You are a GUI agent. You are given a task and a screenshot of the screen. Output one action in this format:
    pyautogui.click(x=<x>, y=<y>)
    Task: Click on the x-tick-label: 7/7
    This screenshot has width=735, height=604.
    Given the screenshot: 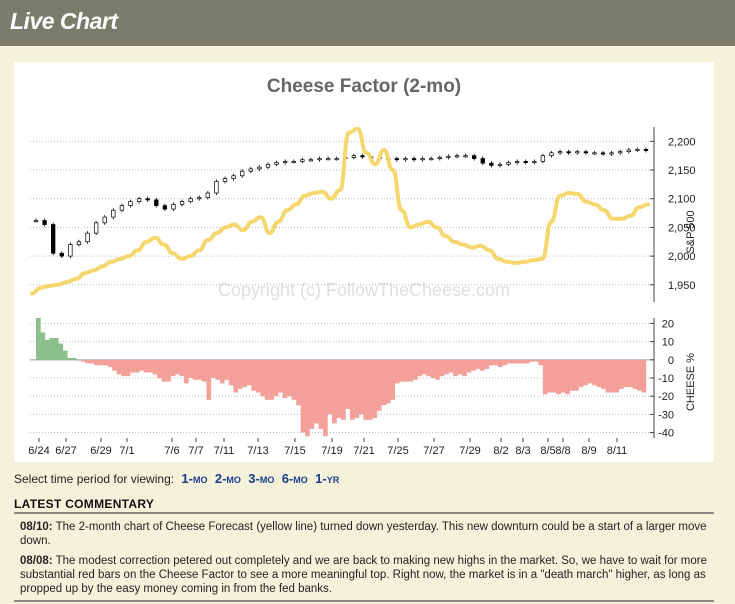 What is the action you would take?
    pyautogui.click(x=195, y=451)
    